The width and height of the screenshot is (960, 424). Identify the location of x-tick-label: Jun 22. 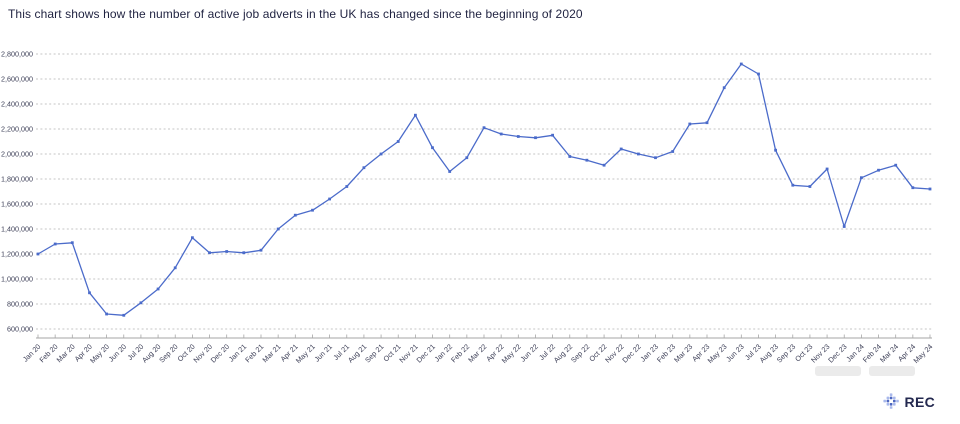
(529, 353).